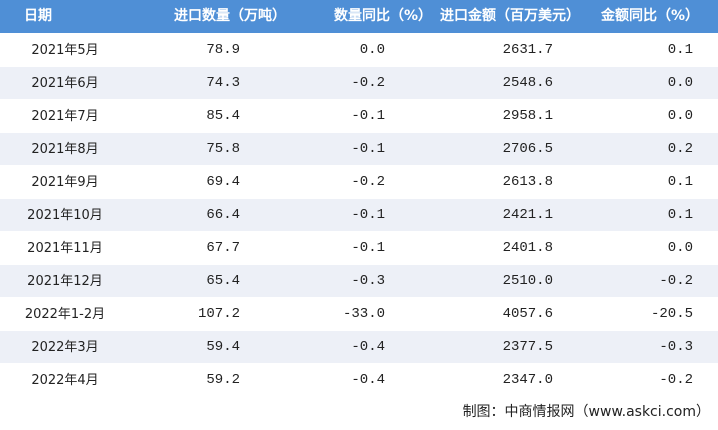 The height and width of the screenshot is (430, 718). What do you see at coordinates (223, 83) in the screenshot?
I see `value-cell: 74.3` at bounding box center [223, 83].